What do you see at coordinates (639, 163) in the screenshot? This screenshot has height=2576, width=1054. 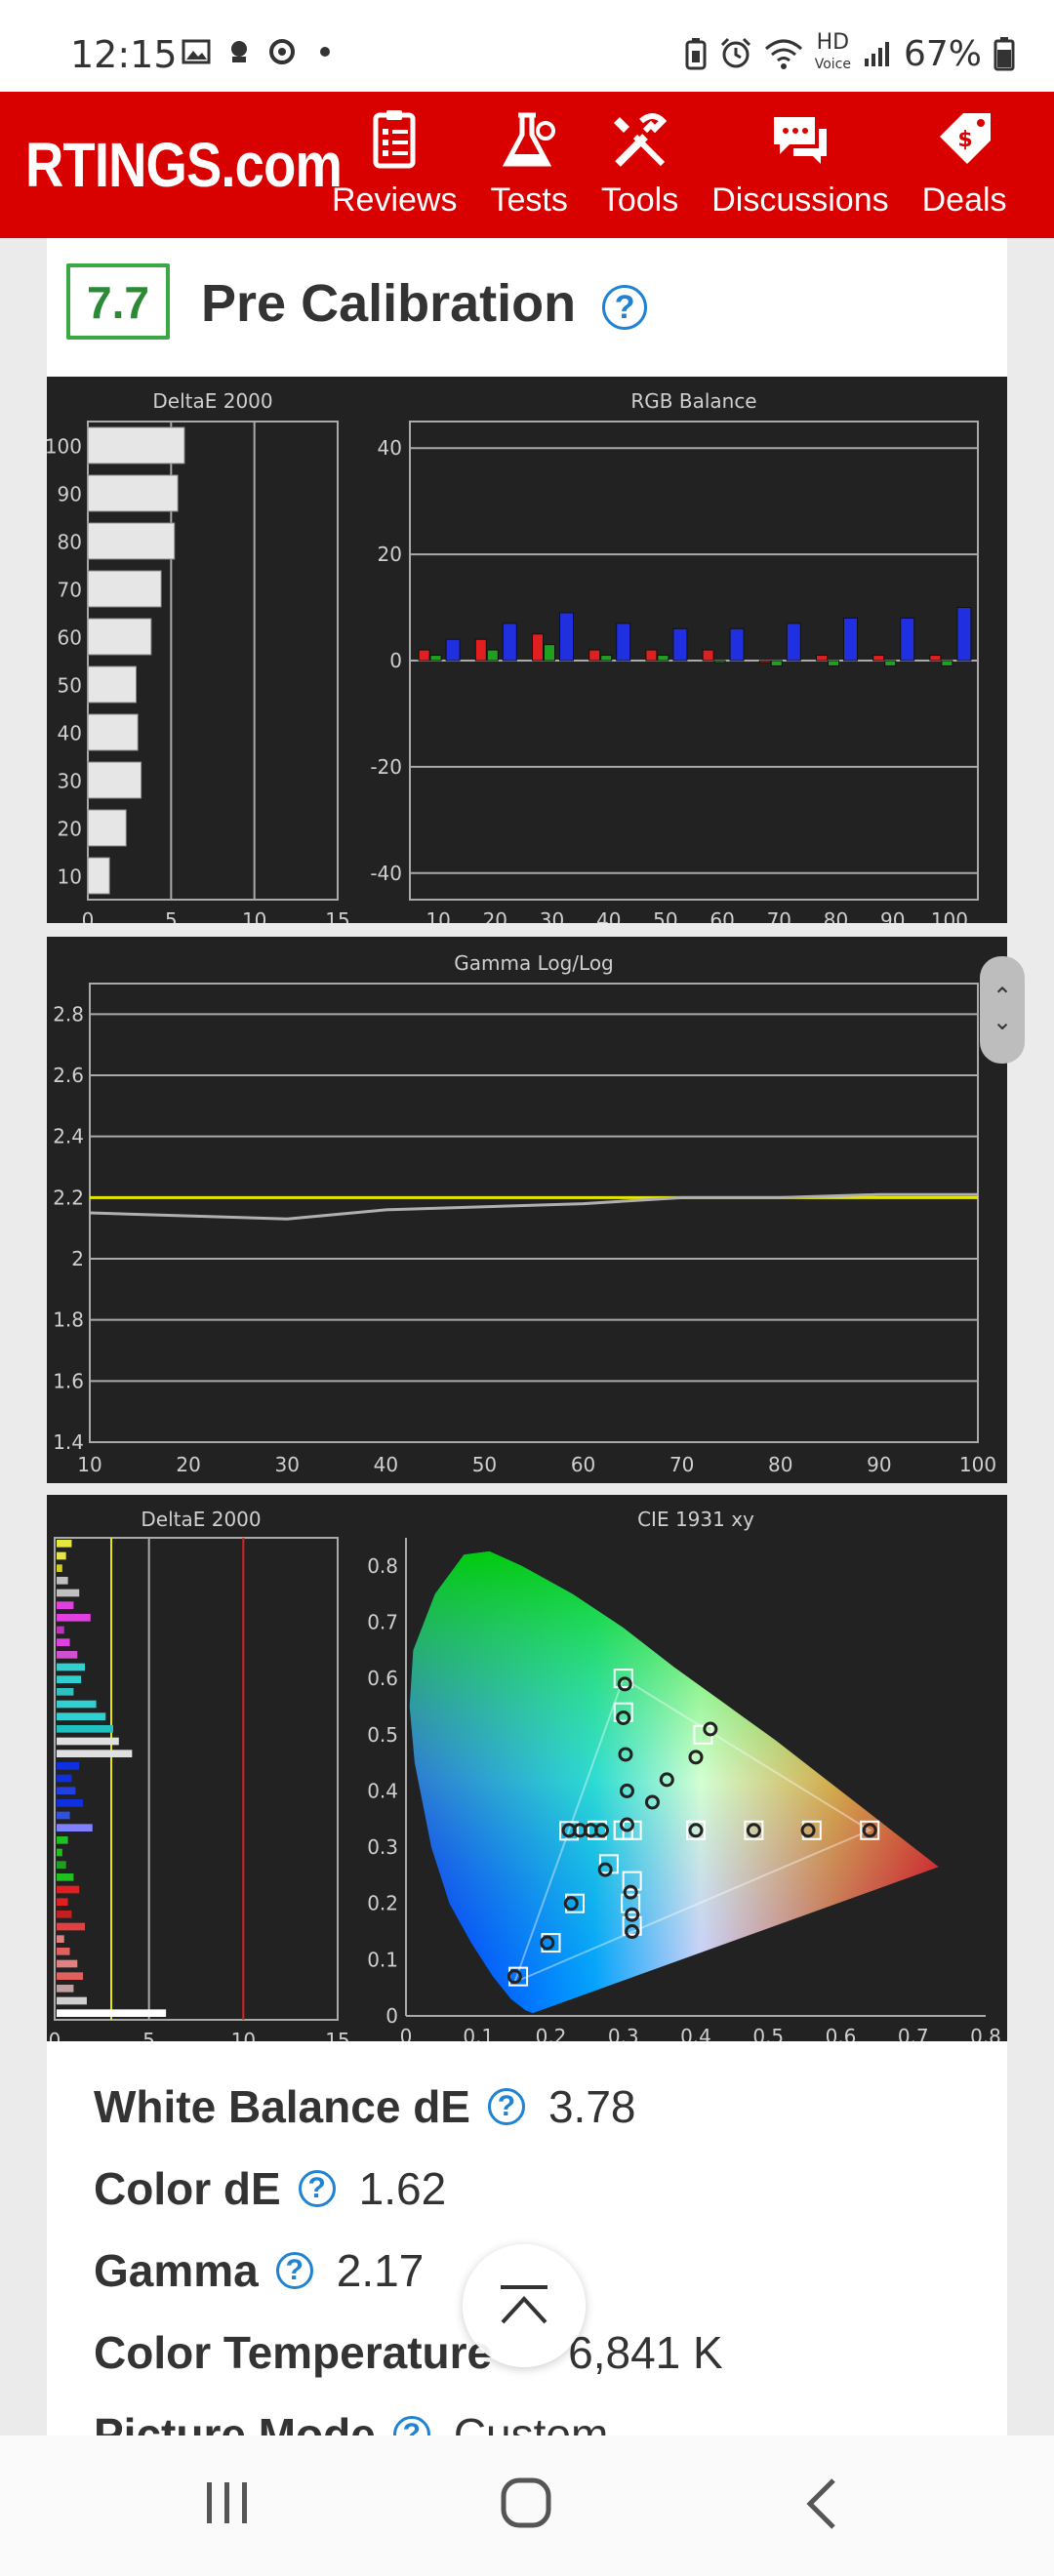 I see `nav-tools: Tools` at bounding box center [639, 163].